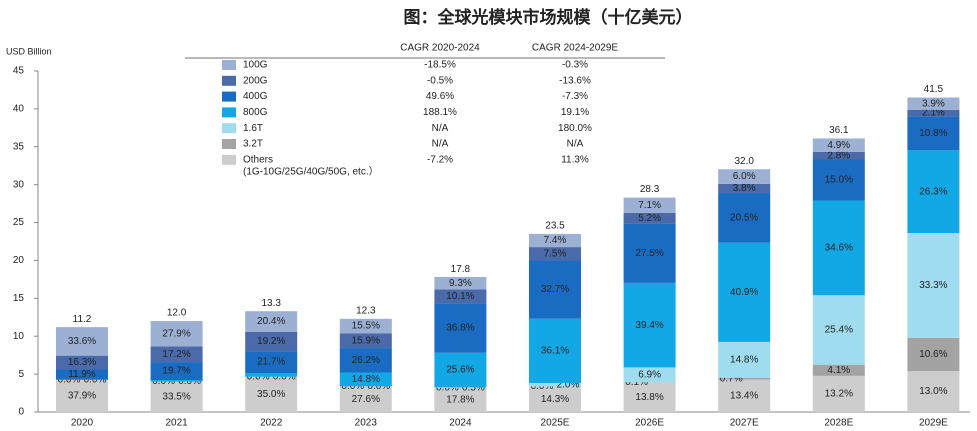  I want to click on value-label: 37.9%, so click(82, 396).